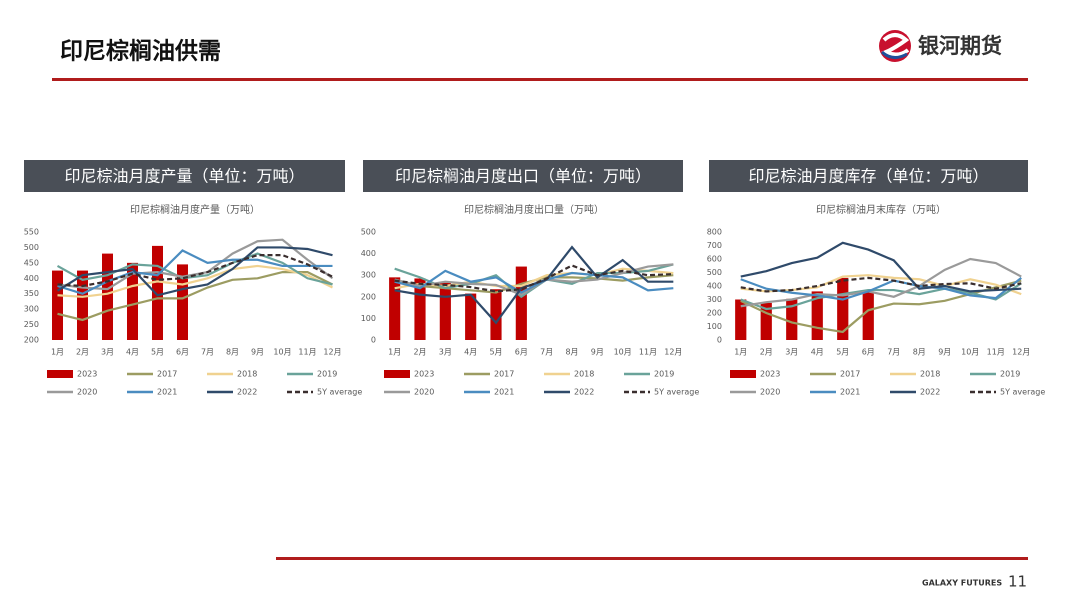 The image size is (1080, 608). Describe the element at coordinates (31, 232) in the screenshot. I see `y-tick-label: 550` at that location.